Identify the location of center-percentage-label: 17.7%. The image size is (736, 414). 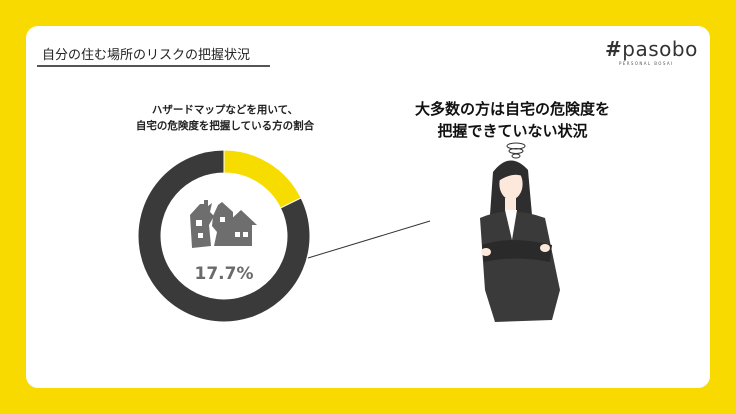
(224, 274).